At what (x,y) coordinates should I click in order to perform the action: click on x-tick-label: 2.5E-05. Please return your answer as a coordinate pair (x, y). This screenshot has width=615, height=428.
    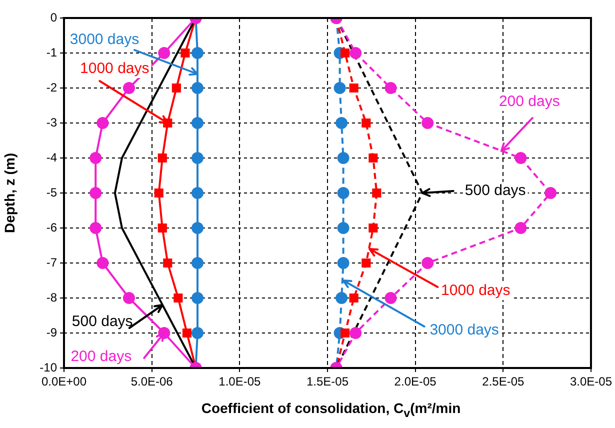
    Looking at the image, I should click on (503, 381).